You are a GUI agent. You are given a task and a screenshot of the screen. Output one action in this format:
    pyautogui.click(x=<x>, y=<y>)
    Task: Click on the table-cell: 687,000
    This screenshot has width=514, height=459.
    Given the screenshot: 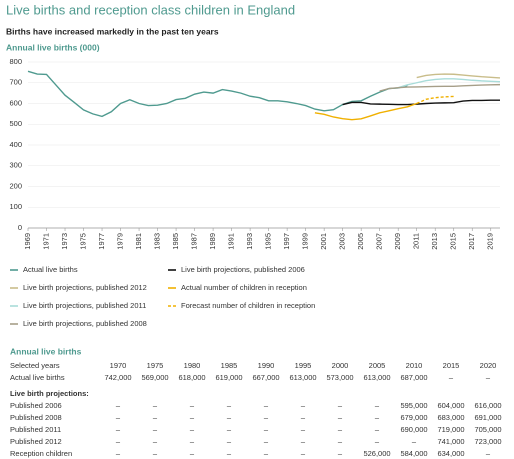 What is the action you would take?
    pyautogui.click(x=413, y=377)
    